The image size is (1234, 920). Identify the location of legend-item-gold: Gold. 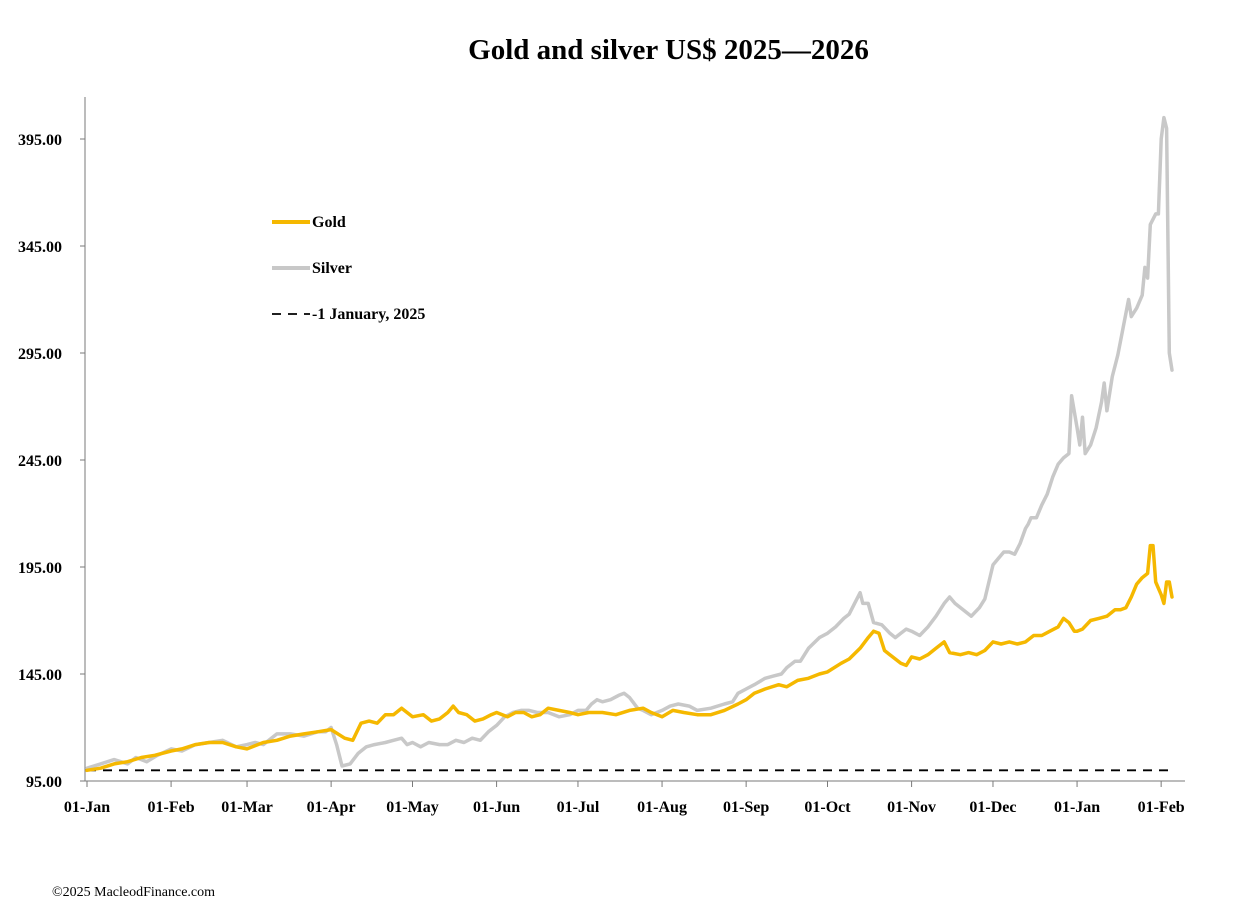
(309, 222).